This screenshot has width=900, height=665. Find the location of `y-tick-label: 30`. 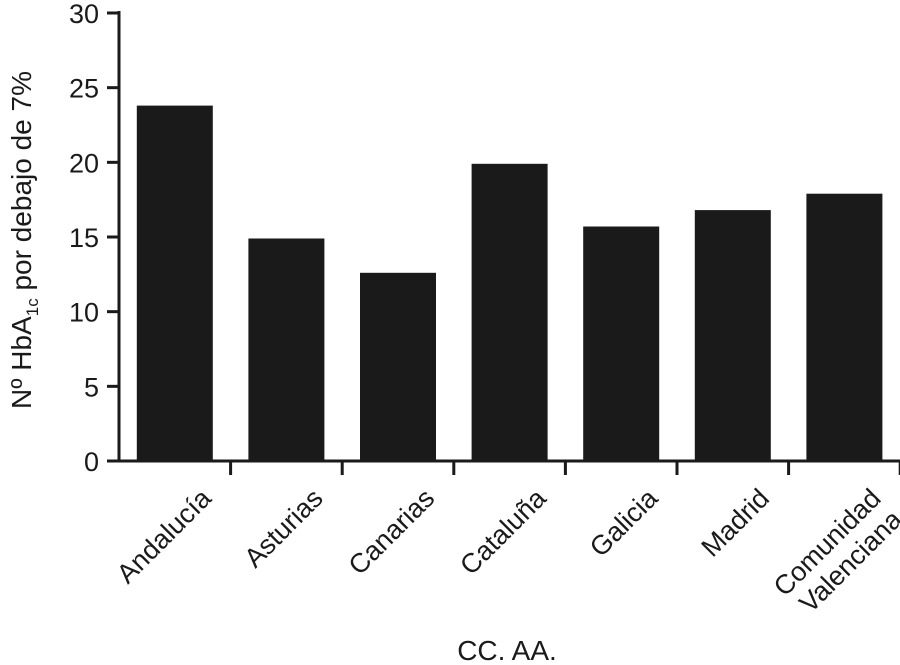

y-tick-label: 30 is located at coordinates (84, 14).